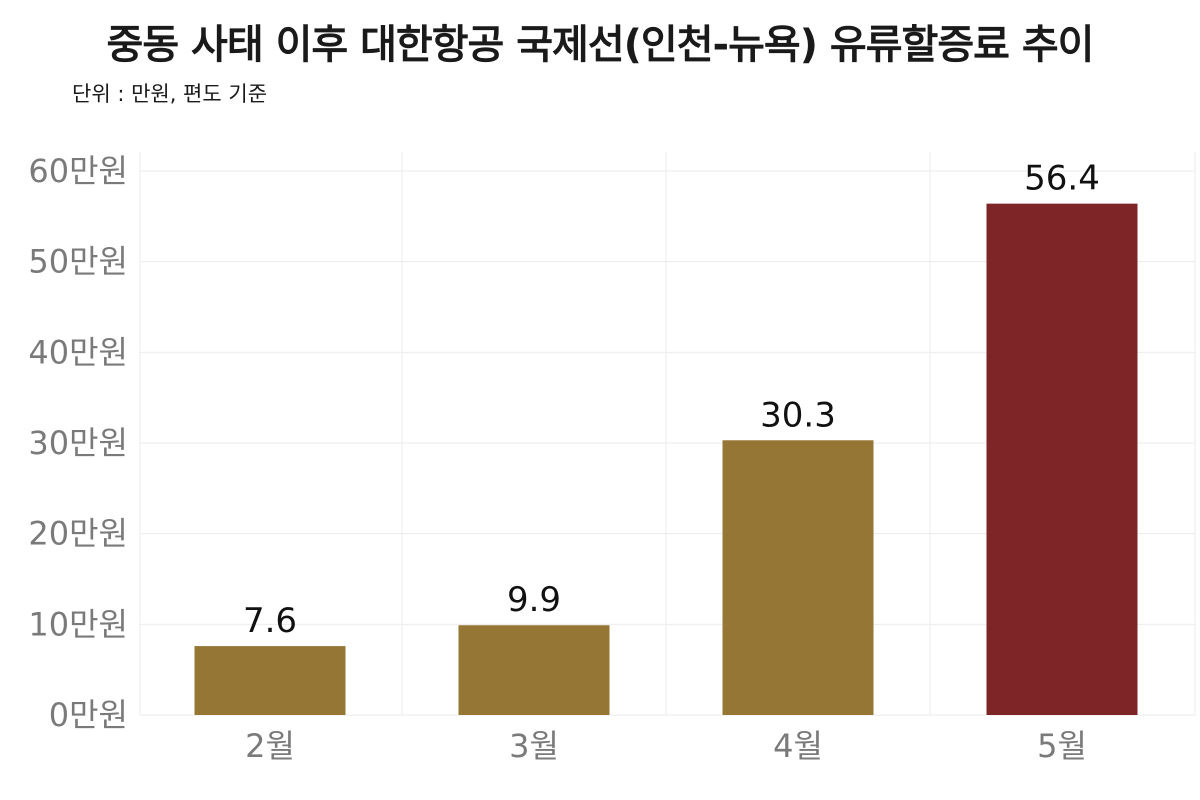 This screenshot has height=800, width=1200. What do you see at coordinates (170, 94) in the screenshot?
I see `chart-subtitle: 단위 : 만원, 편도 기준` at bounding box center [170, 94].